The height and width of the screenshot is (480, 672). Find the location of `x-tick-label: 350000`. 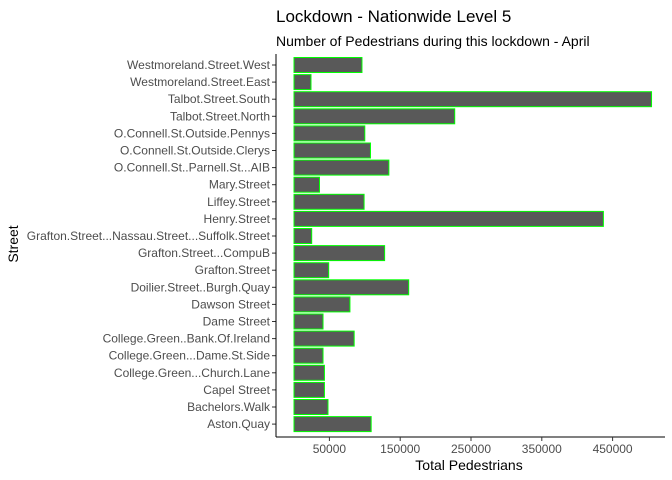

x-tick-label: 350000 is located at coordinates (542, 449).